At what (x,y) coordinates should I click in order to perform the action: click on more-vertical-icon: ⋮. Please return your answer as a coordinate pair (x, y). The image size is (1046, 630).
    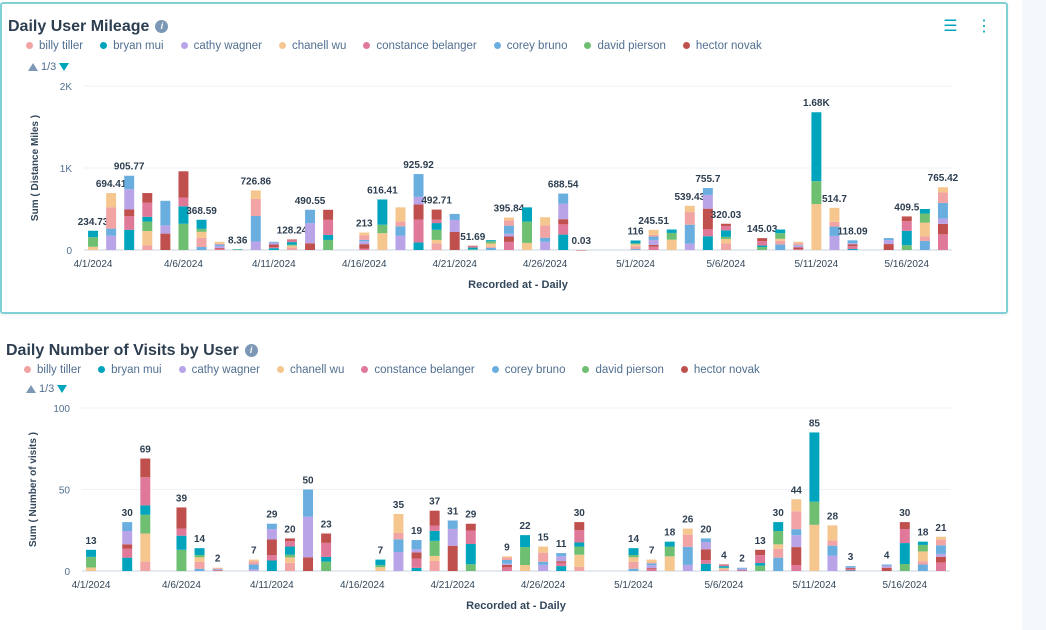
    Looking at the image, I should click on (984, 26).